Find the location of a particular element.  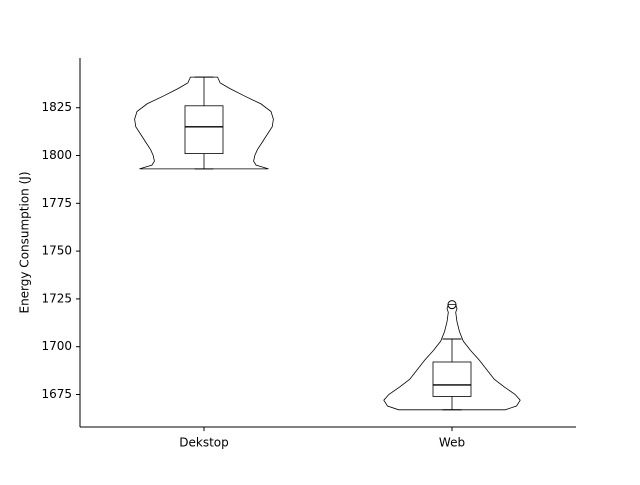

outlier-point is located at coordinates (452, 305).